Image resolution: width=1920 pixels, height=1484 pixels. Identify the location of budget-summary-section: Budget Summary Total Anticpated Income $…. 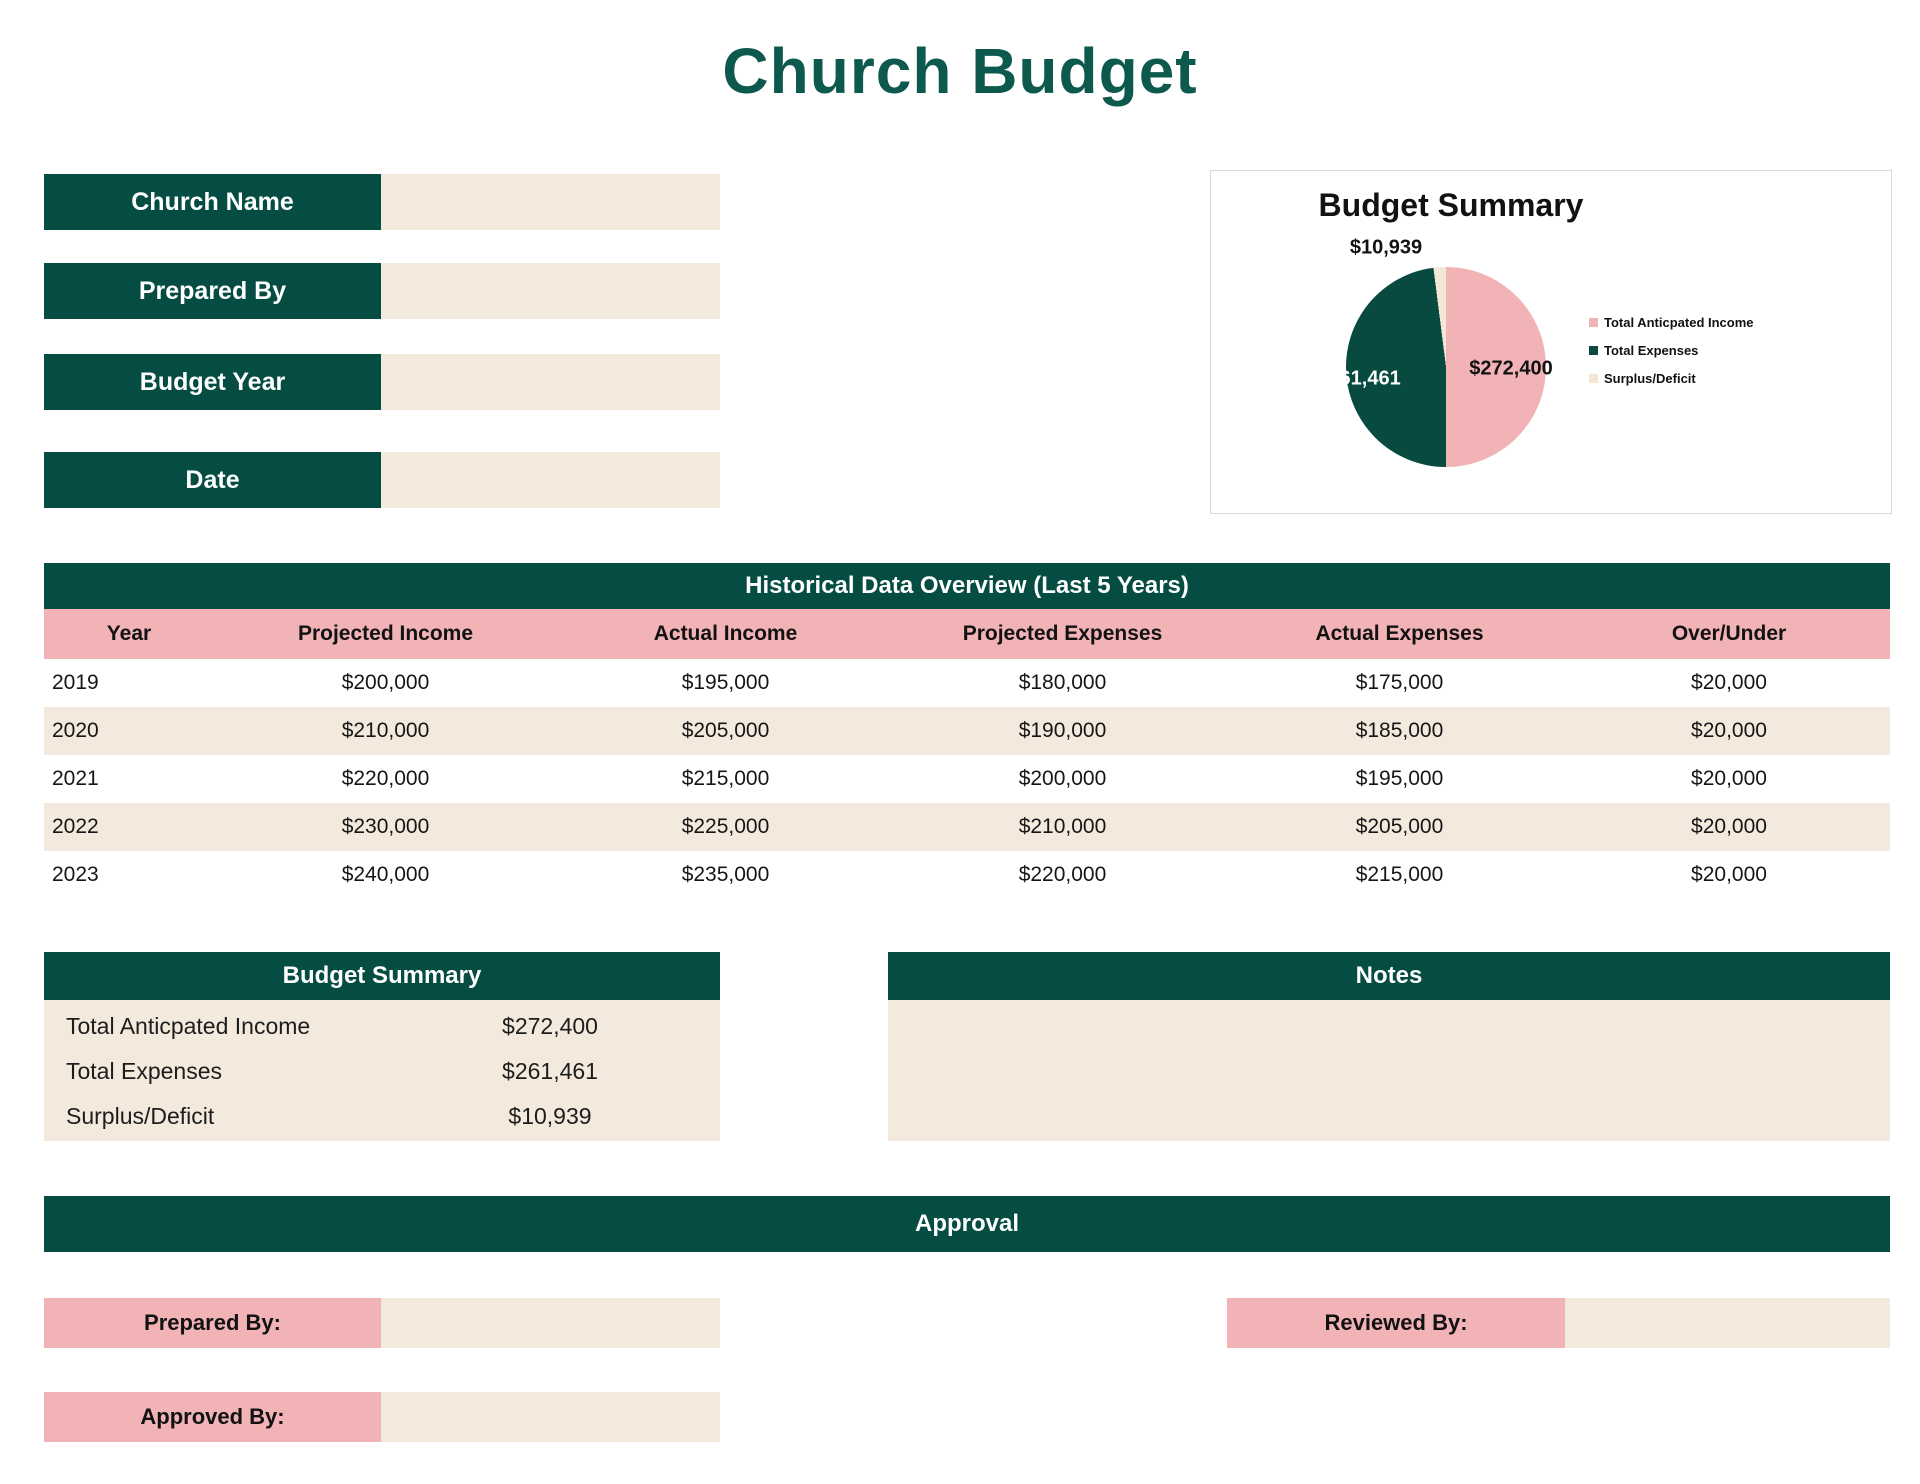
(382, 1046).